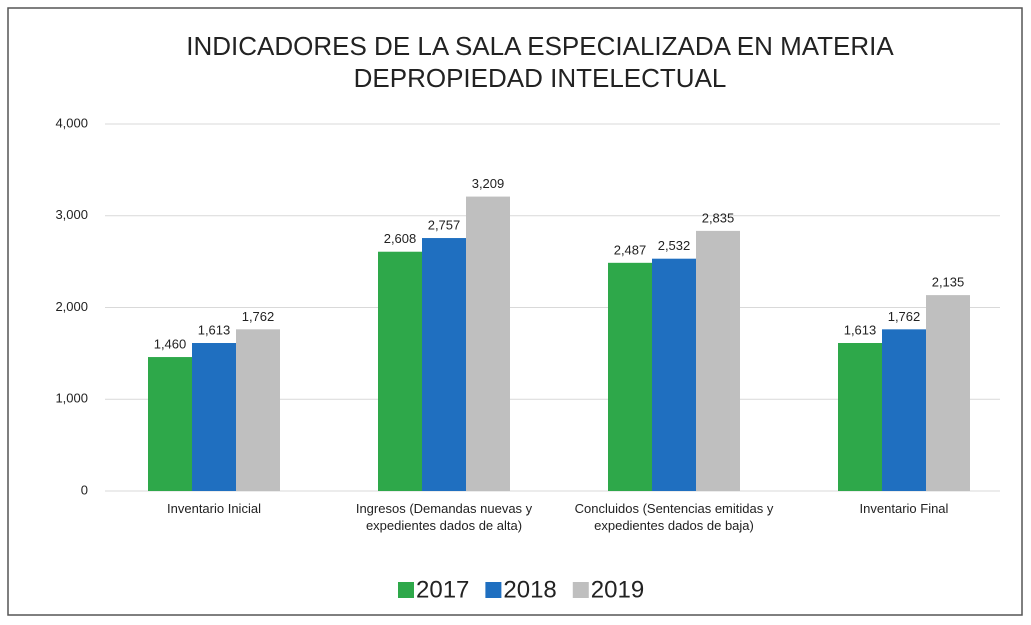 This screenshot has width=1031, height=625. What do you see at coordinates (84, 489) in the screenshot?
I see `y-tick-label: 0` at bounding box center [84, 489].